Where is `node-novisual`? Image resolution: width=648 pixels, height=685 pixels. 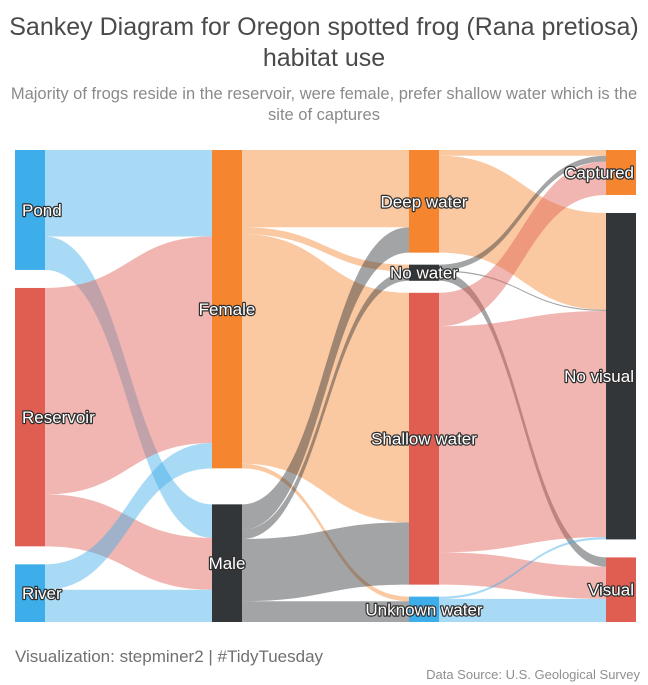
node-novisual is located at coordinates (621, 376).